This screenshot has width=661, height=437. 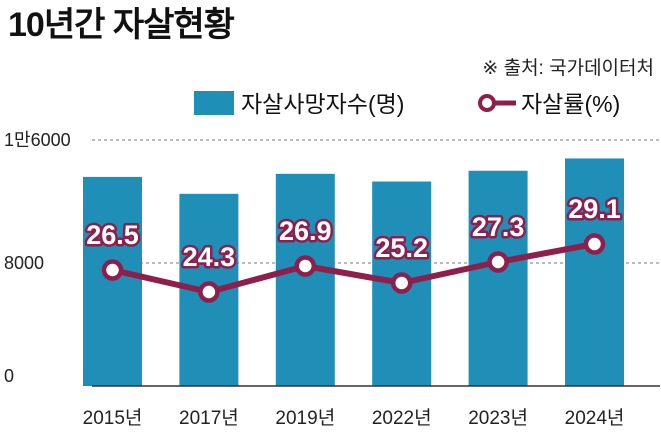 What do you see at coordinates (595, 418) in the screenshot?
I see `x-tick-label: 2024년` at bounding box center [595, 418].